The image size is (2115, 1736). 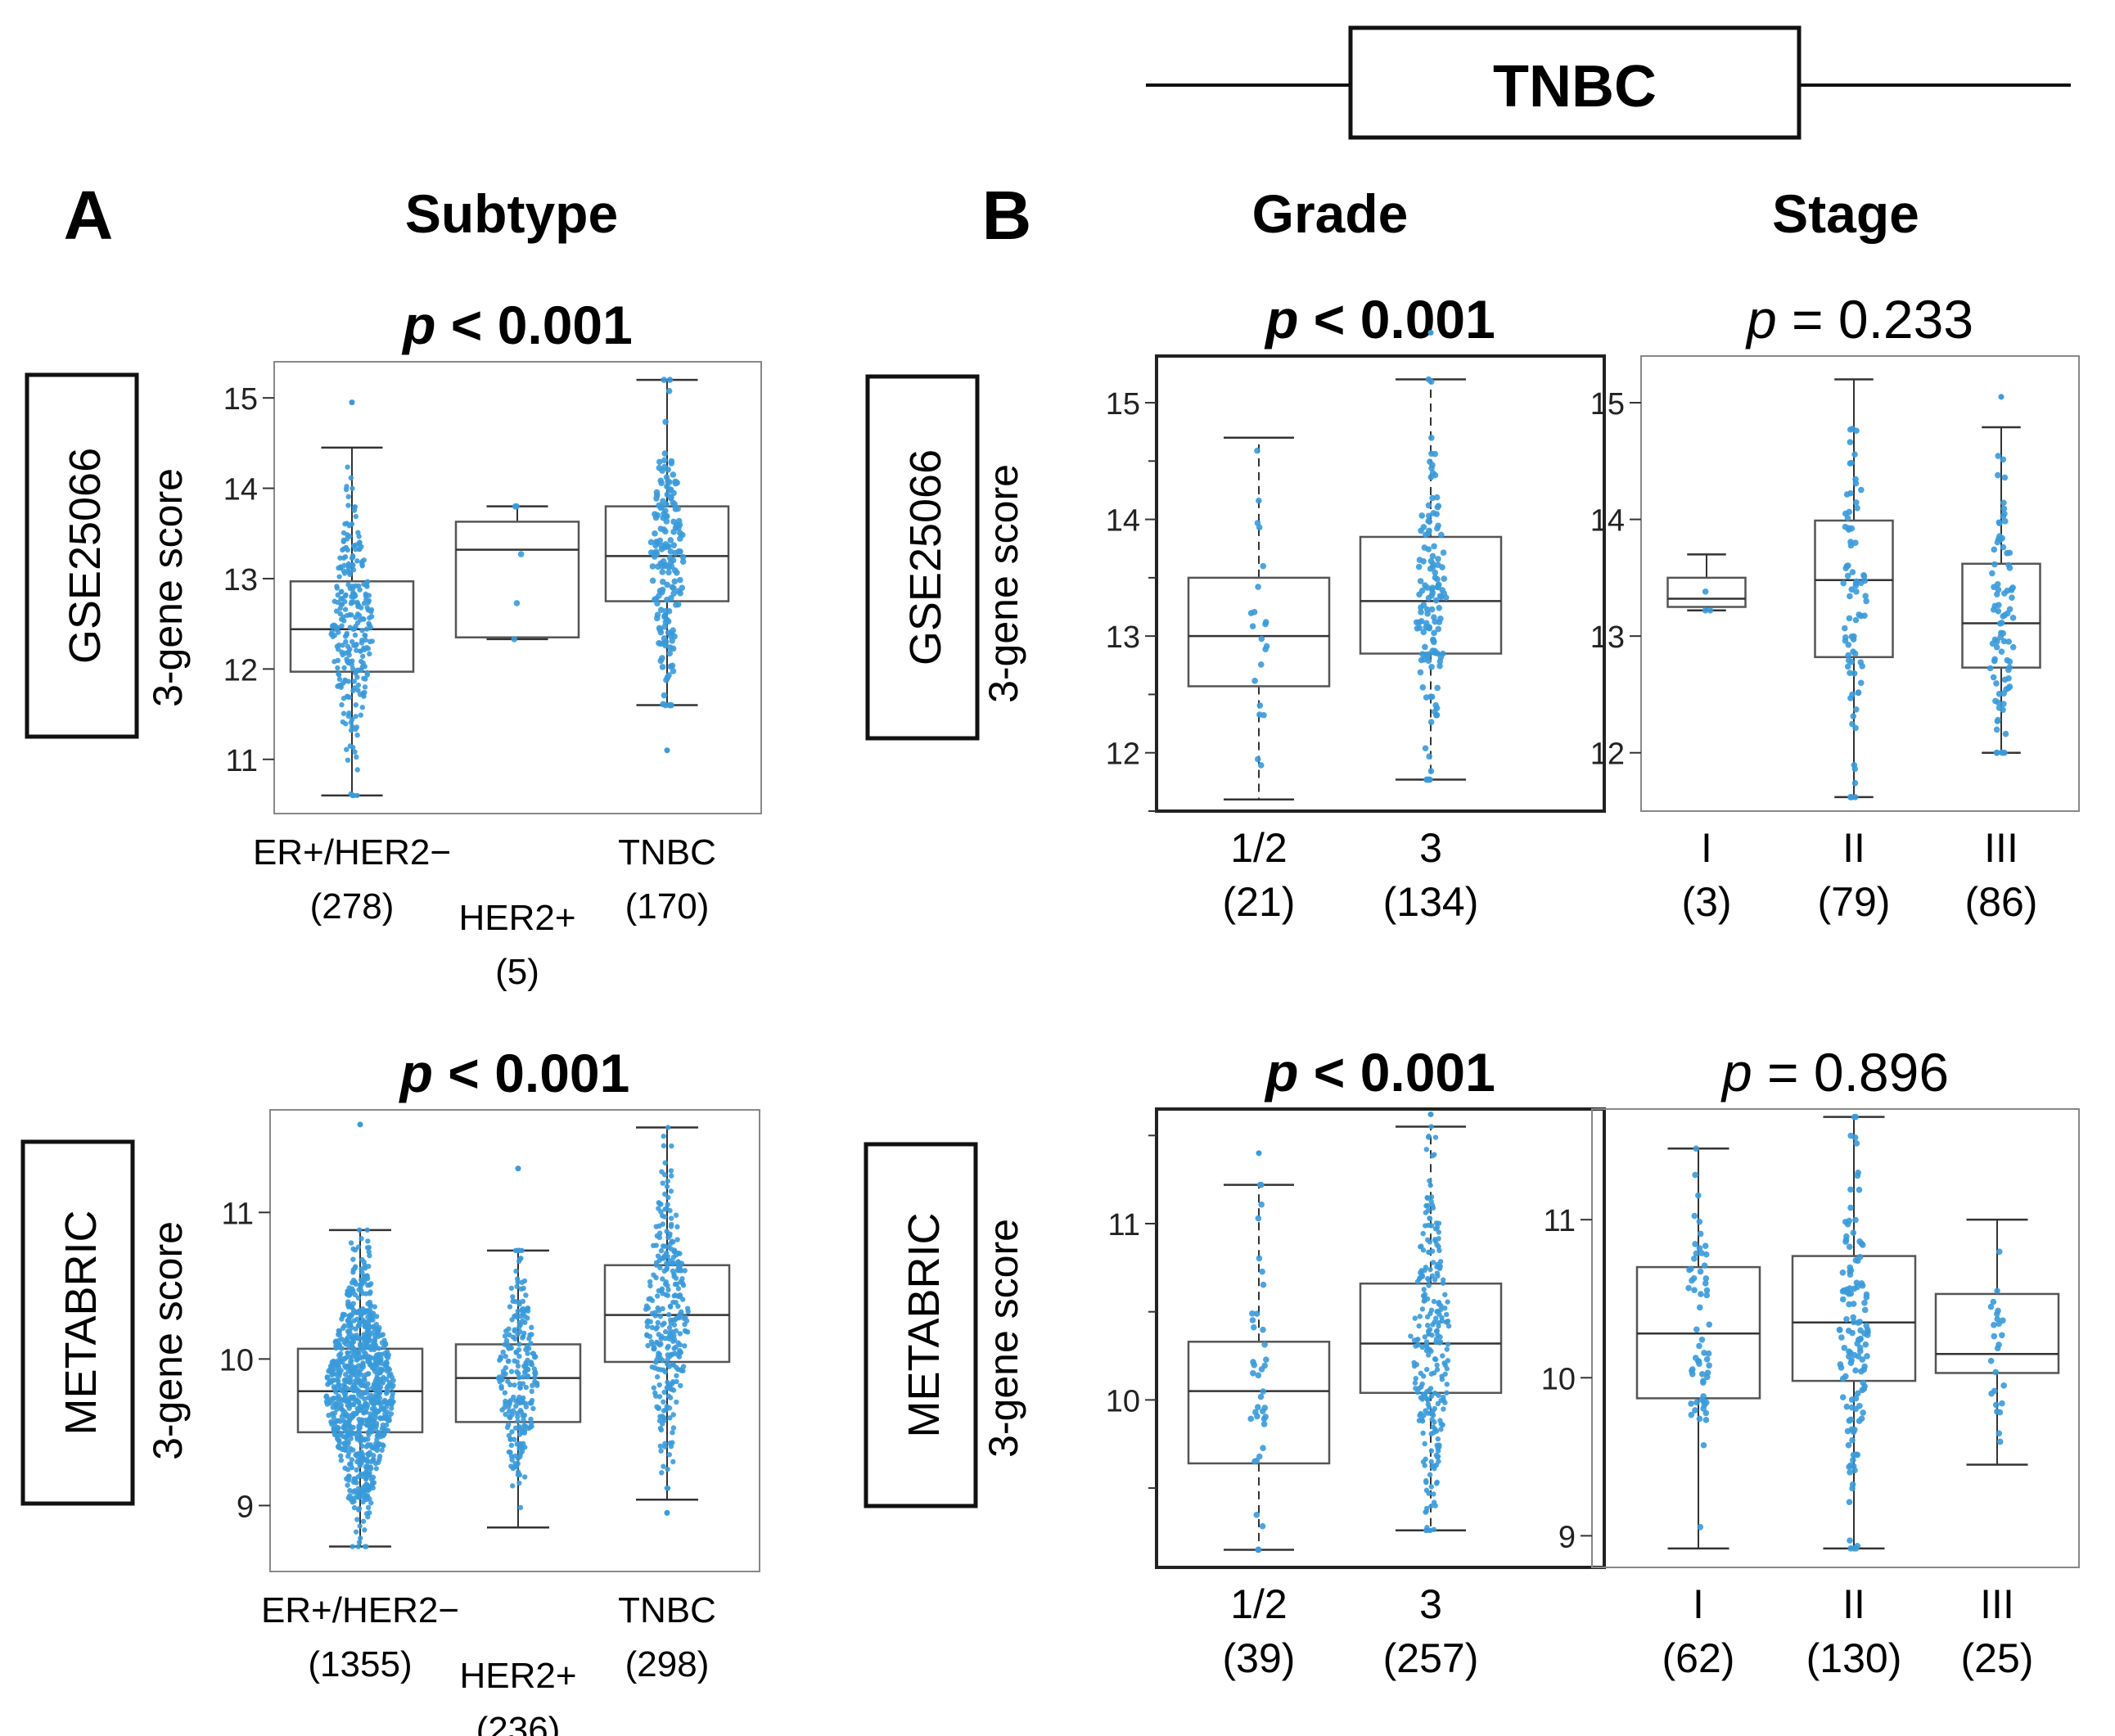 What do you see at coordinates (1736, 1072) in the screenshot?
I see `p-value-symbol: p` at bounding box center [1736, 1072].